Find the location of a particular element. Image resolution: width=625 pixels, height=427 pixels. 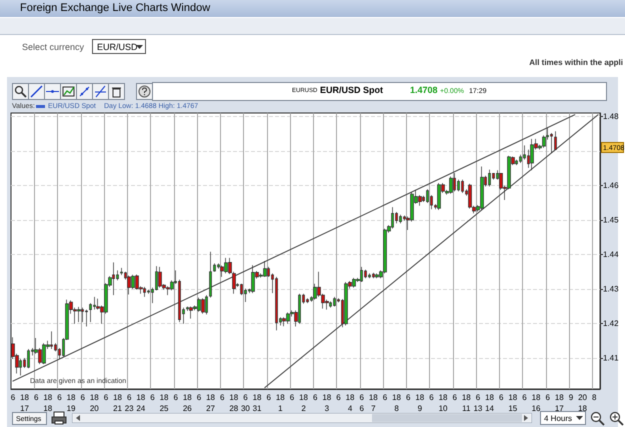

x-tick-label: 18 19 is located at coordinates (71, 403).